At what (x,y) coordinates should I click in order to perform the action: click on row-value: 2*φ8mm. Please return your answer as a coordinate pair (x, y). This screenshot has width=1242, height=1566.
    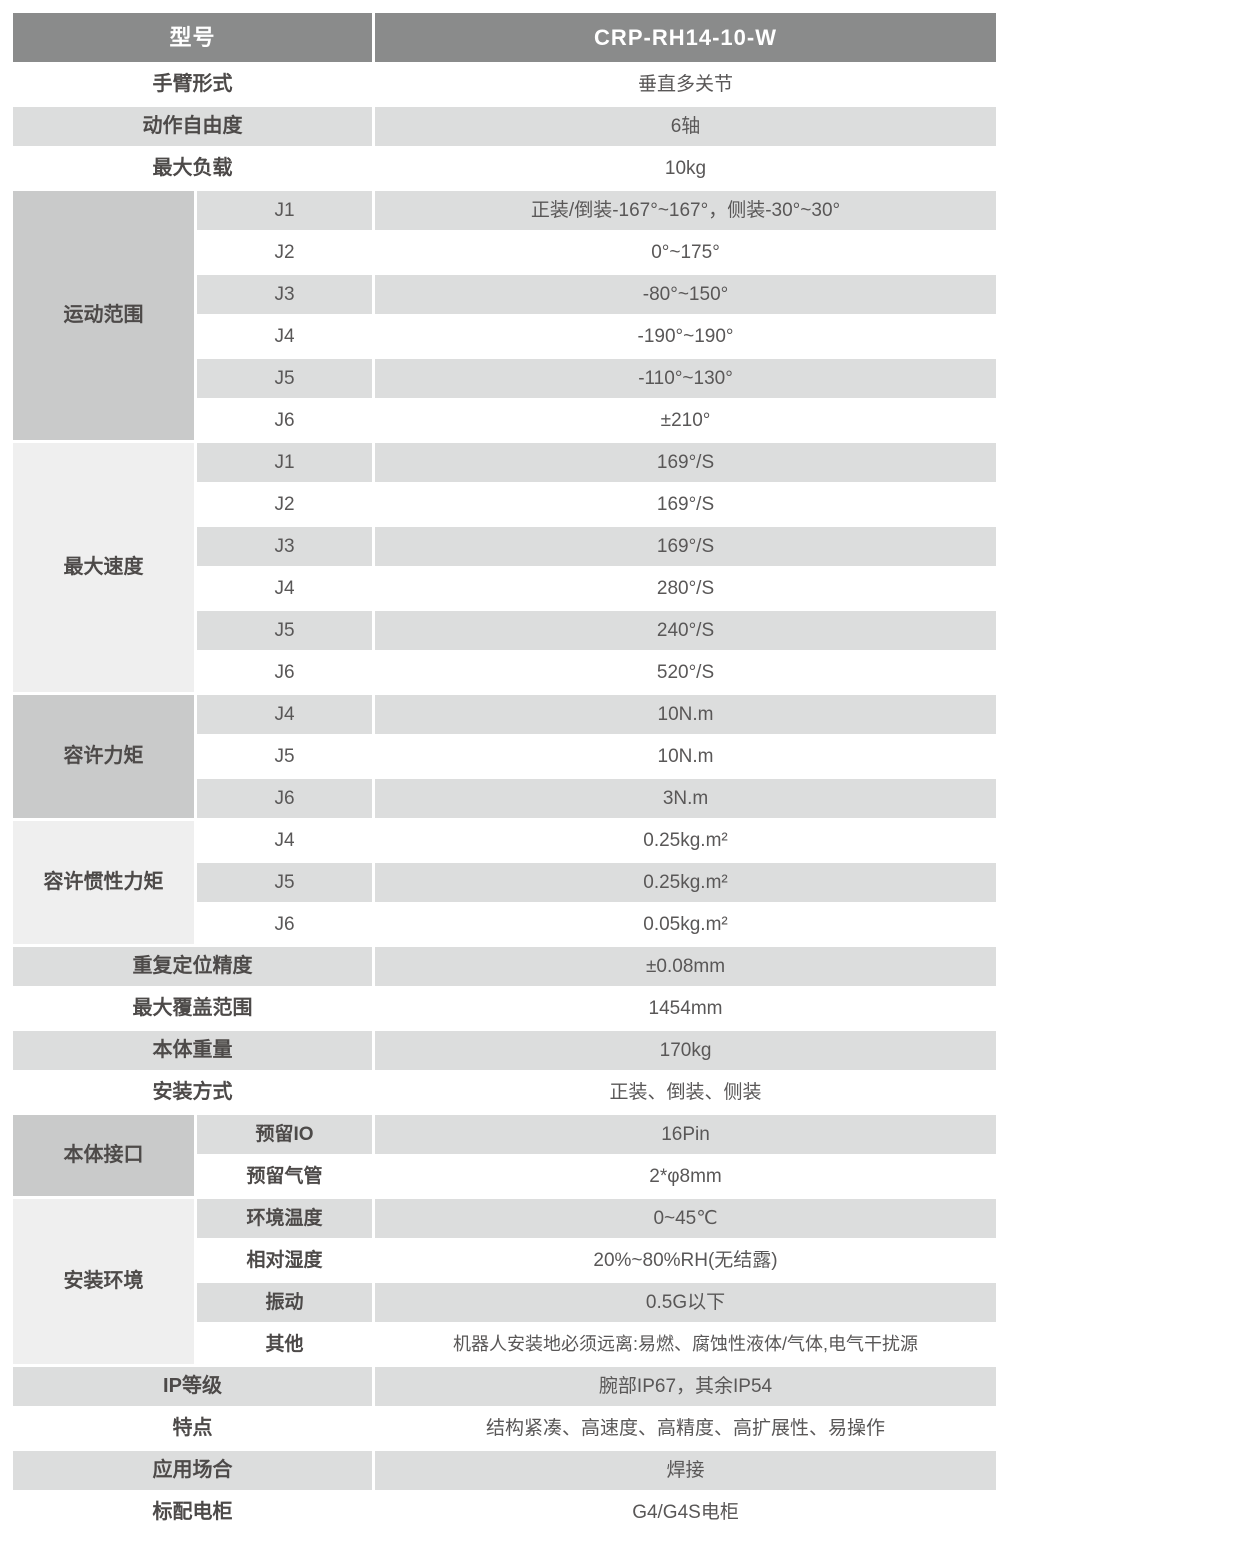
    Looking at the image, I should click on (686, 1176).